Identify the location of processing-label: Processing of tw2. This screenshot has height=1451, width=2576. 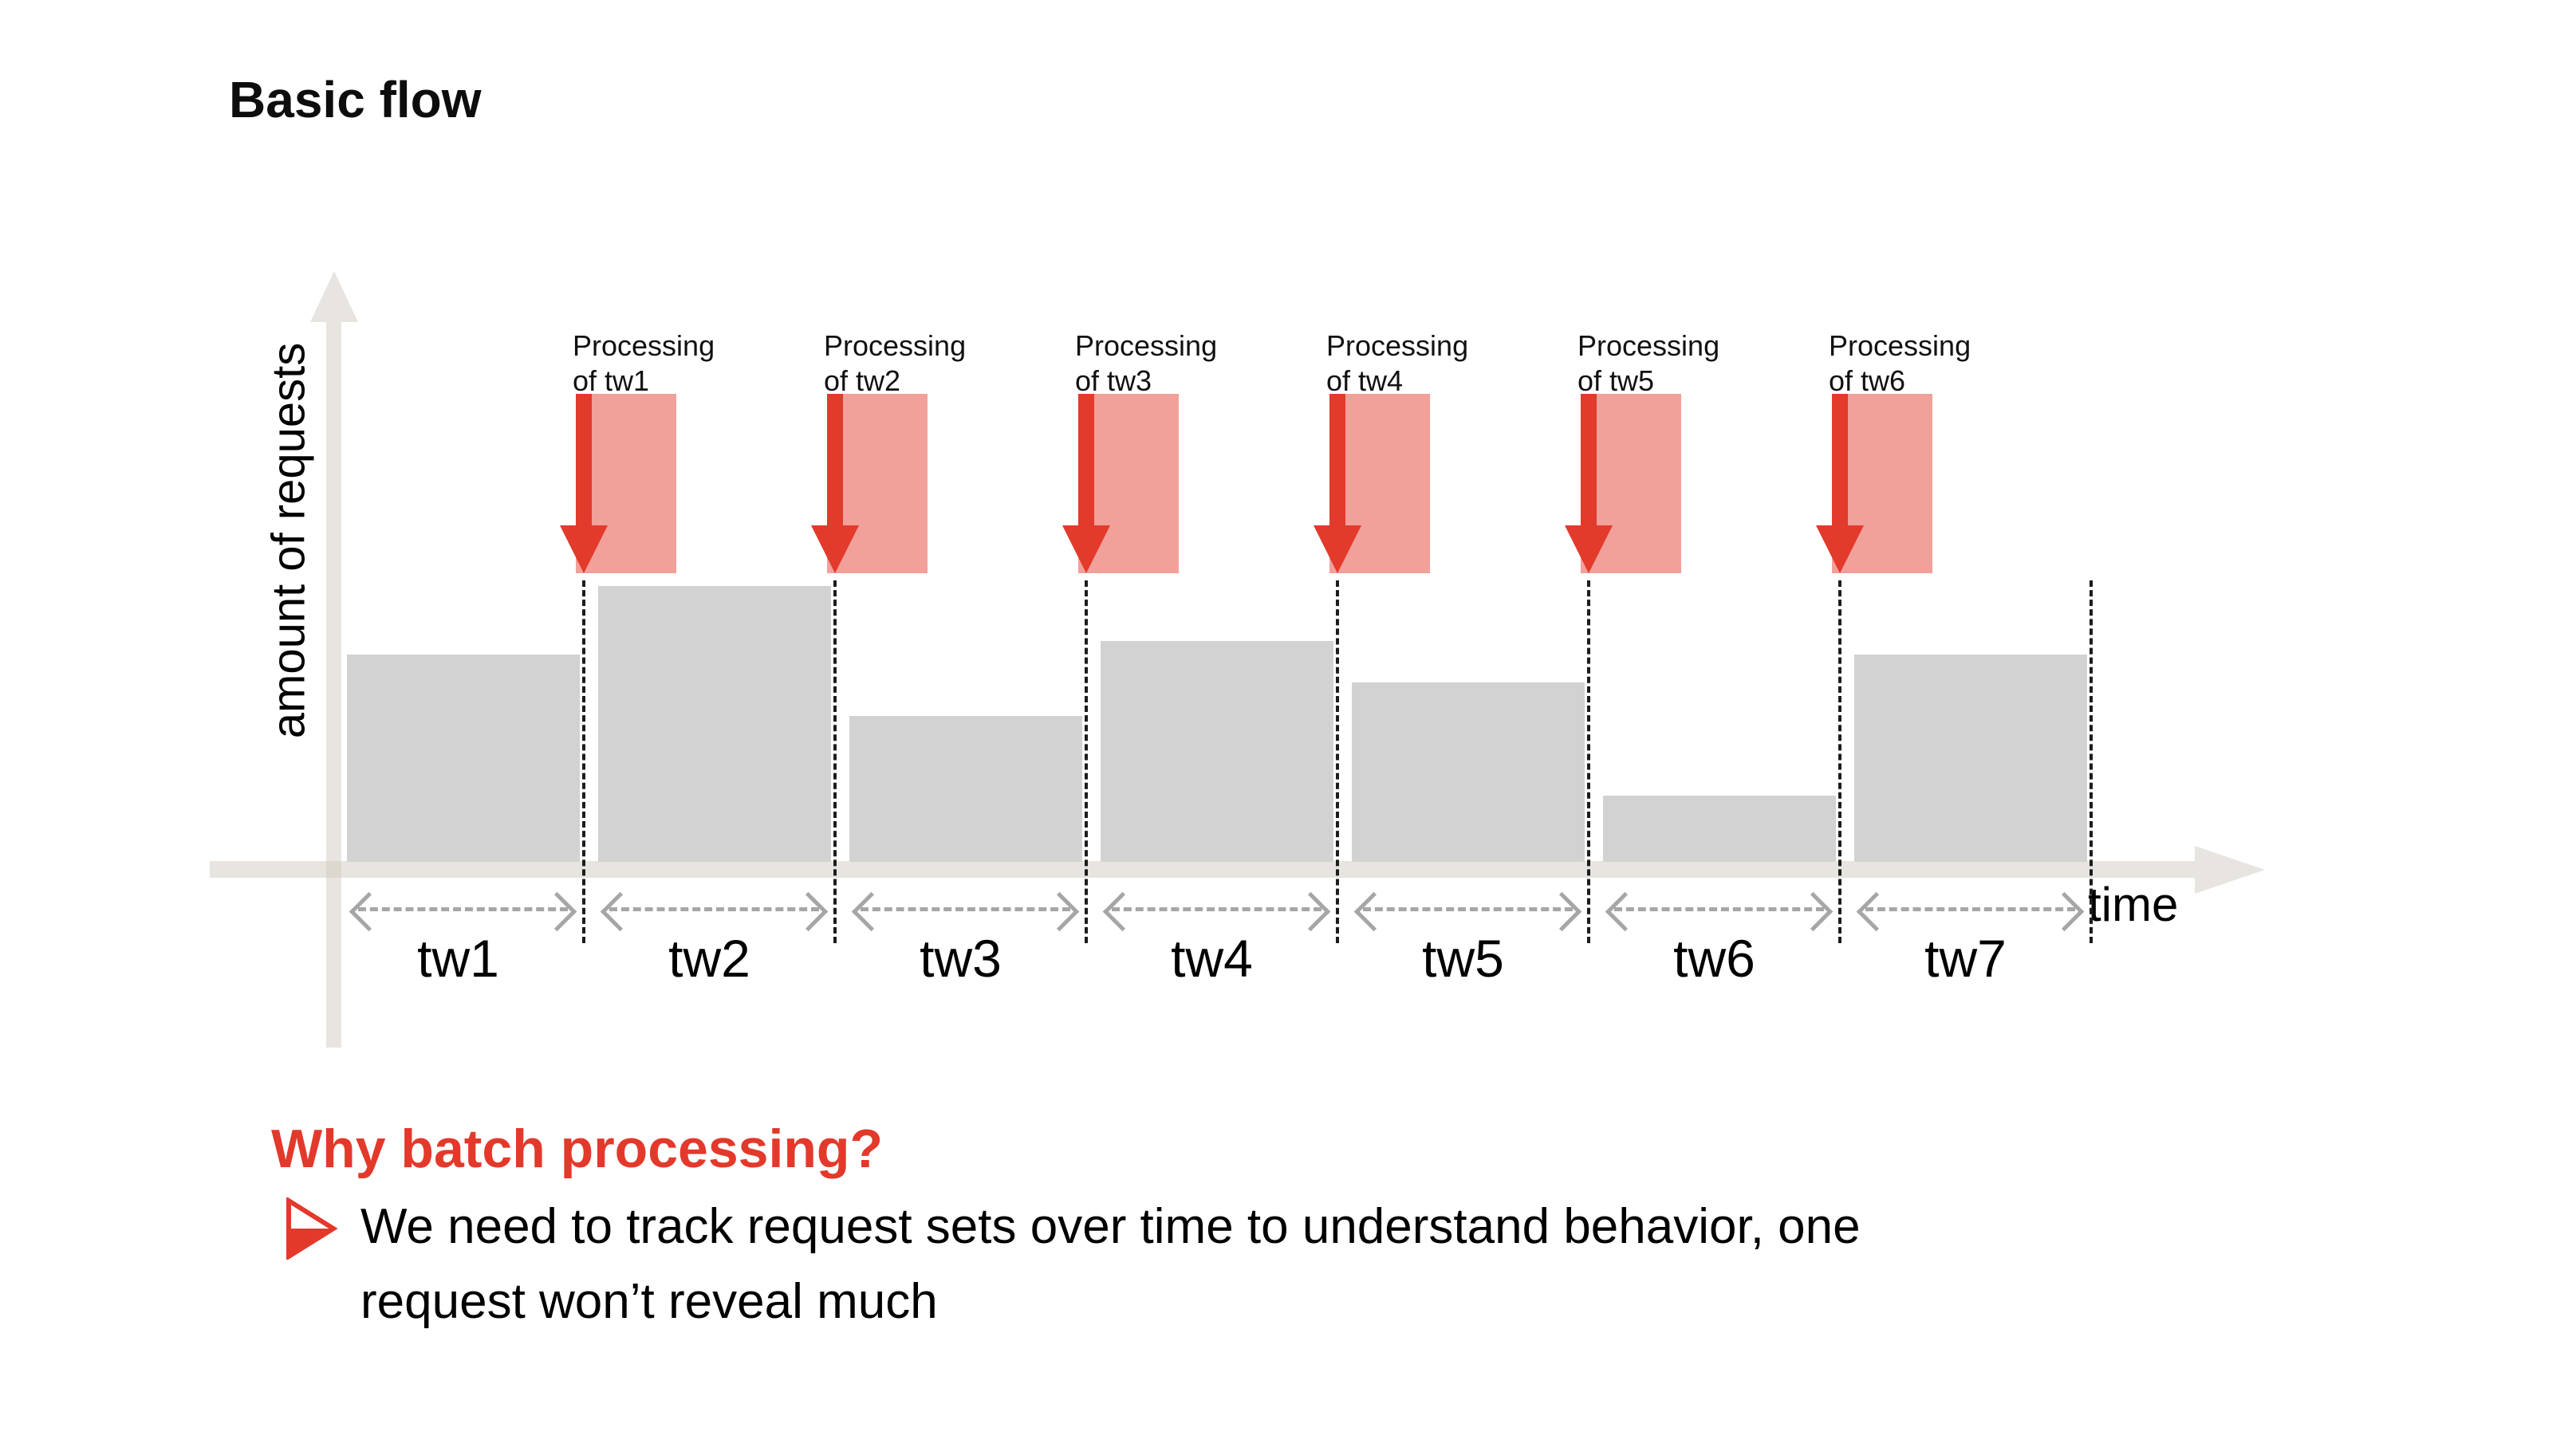
(895, 364).